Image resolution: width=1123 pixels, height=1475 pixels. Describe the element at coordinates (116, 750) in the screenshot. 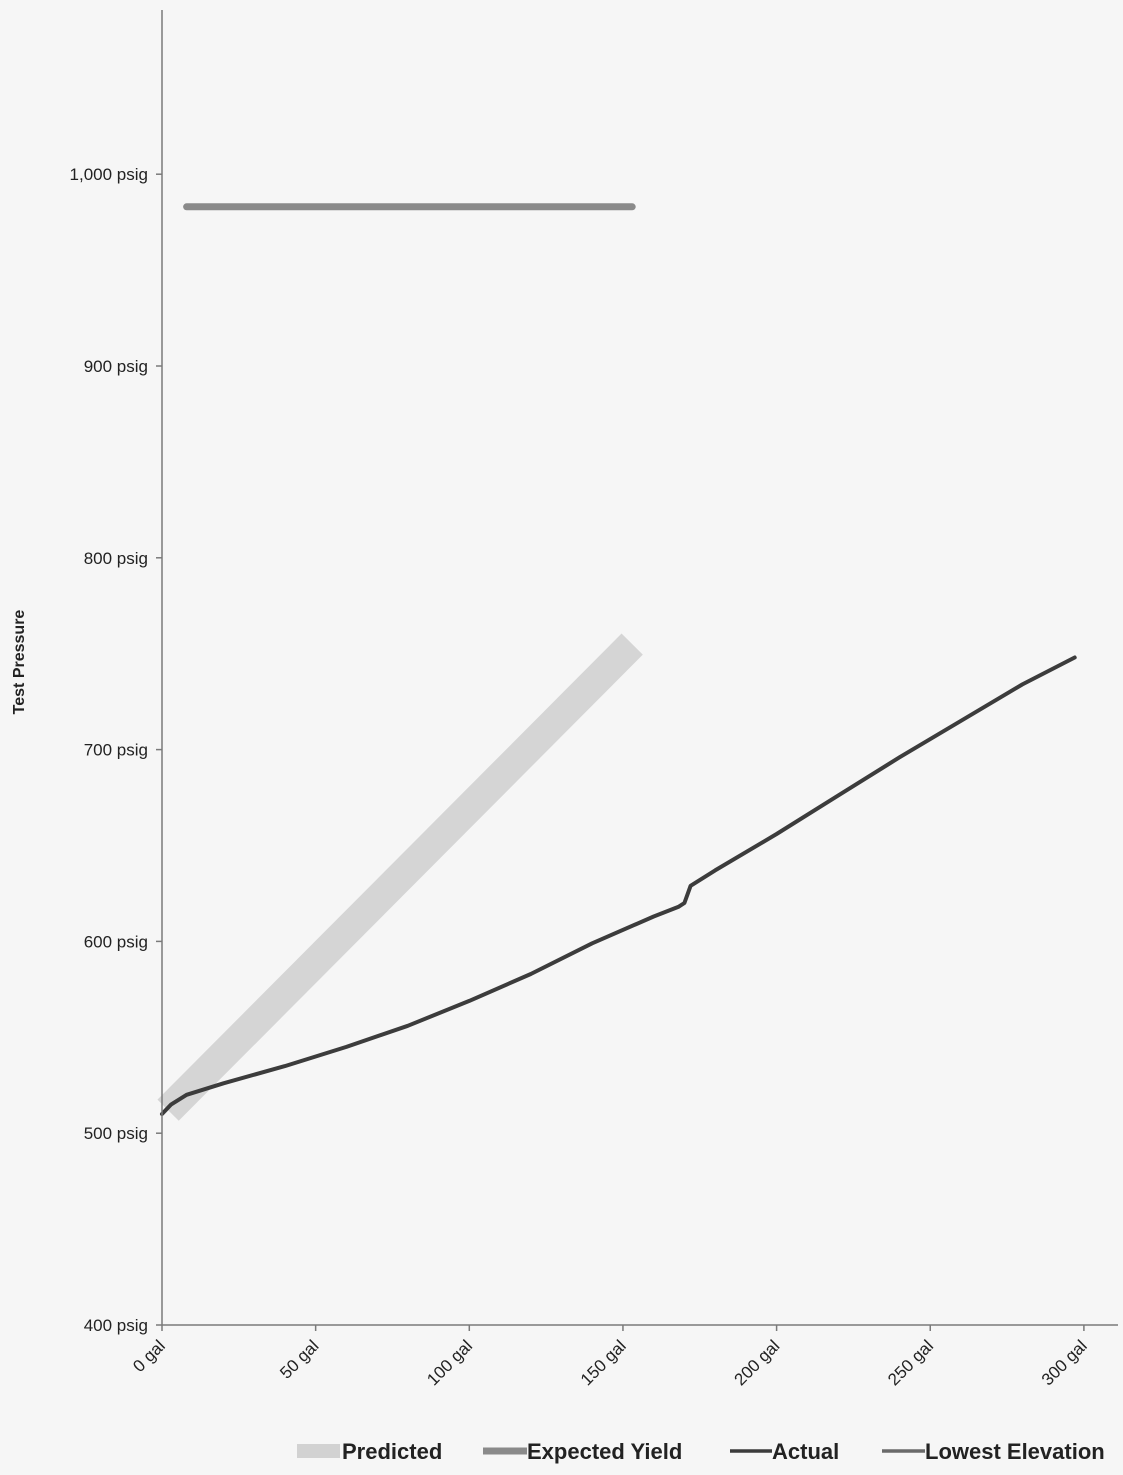

I see `y-tick-label: 700 psig` at that location.